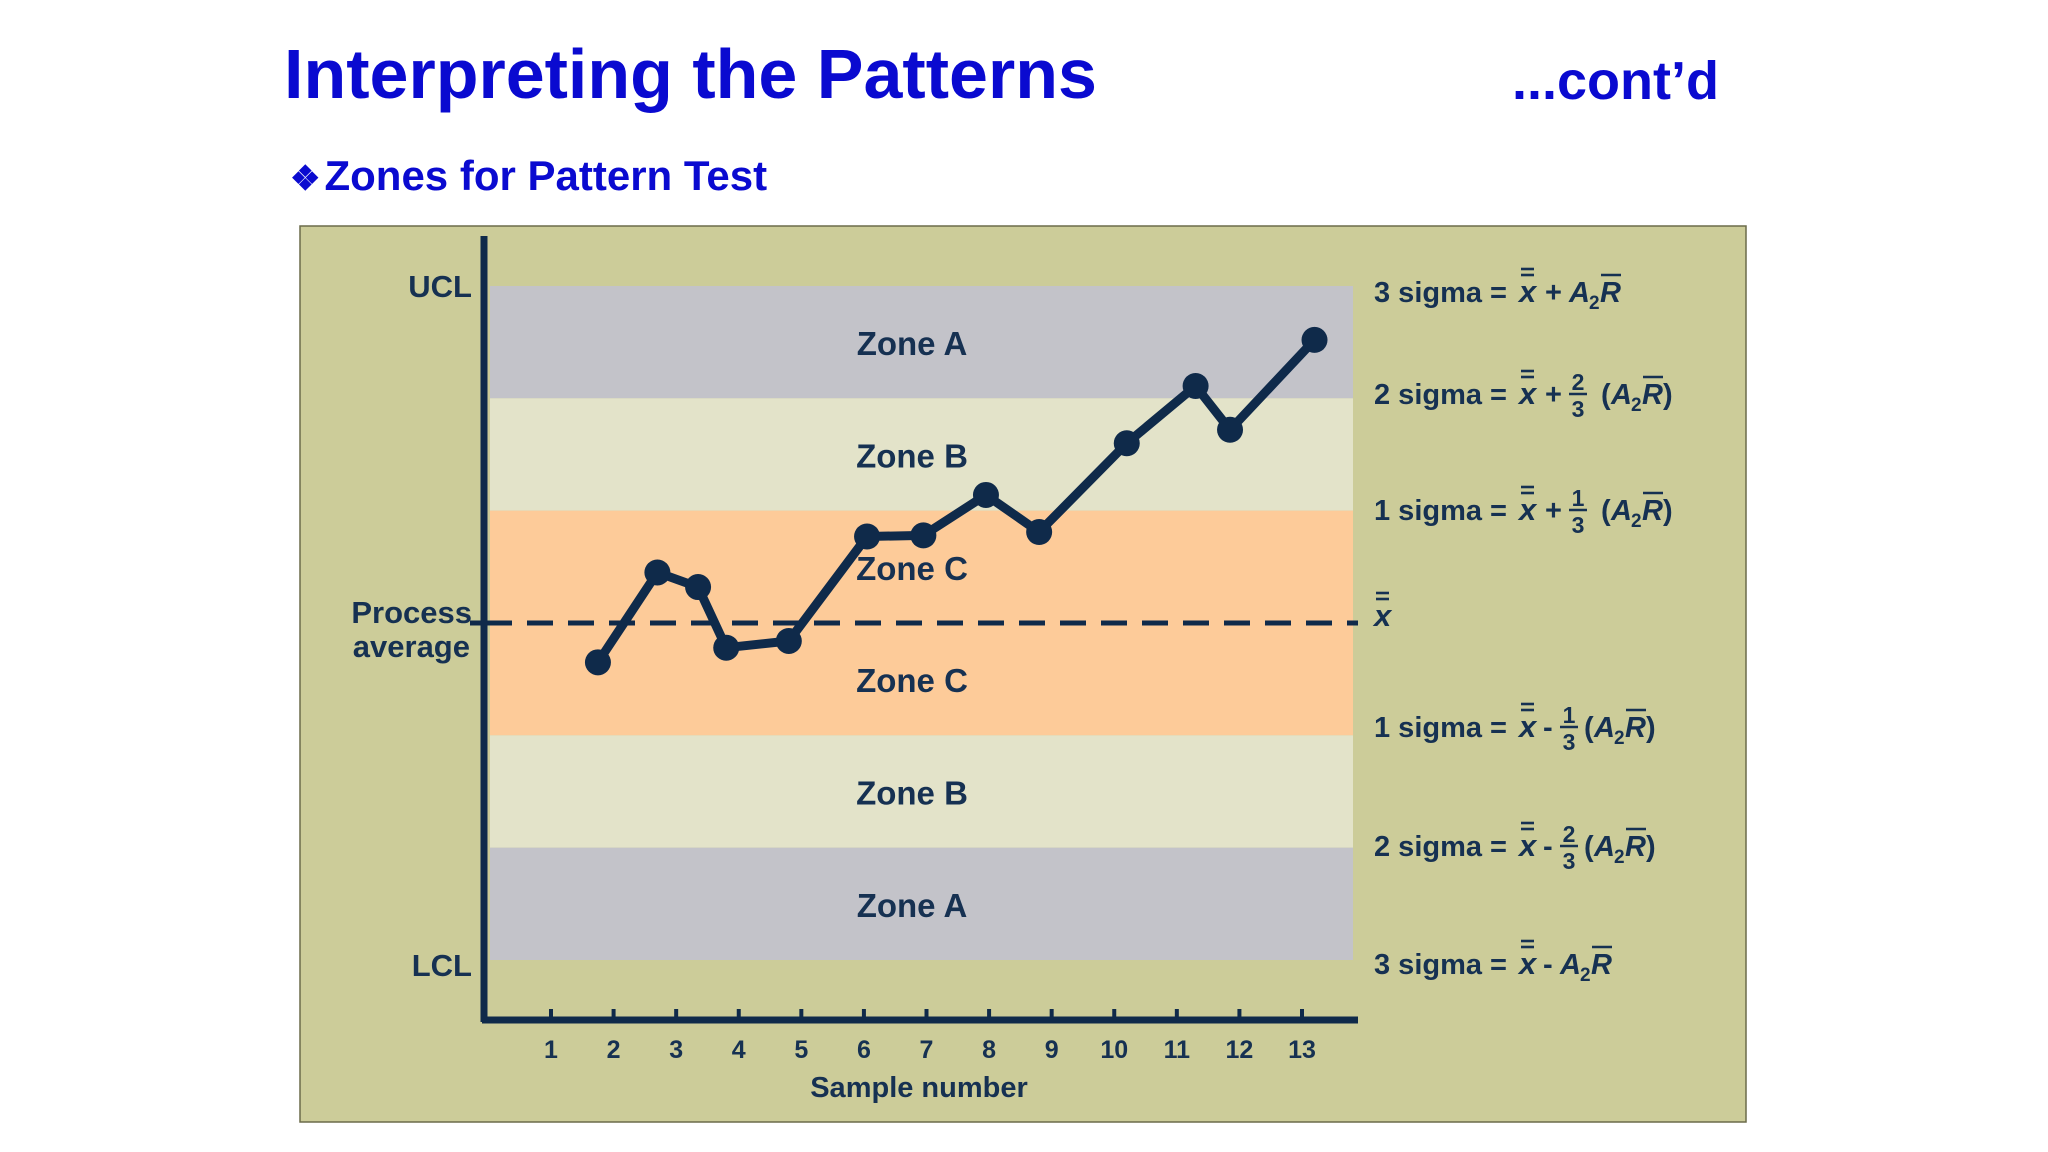  I want to click on x-tick-label: 8, so click(989, 1050).